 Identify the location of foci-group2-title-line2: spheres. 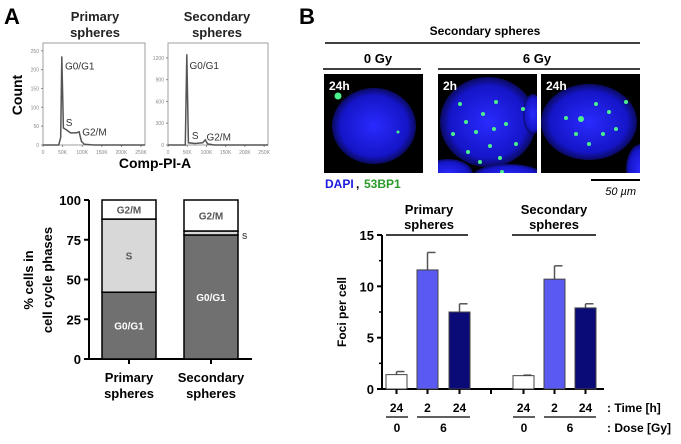
(554, 224).